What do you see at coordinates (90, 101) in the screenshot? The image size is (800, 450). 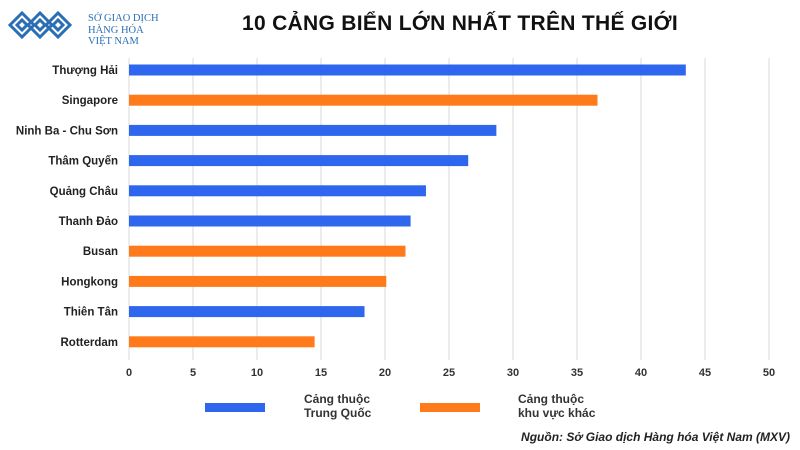 I see `y-category-label: Singapore` at bounding box center [90, 101].